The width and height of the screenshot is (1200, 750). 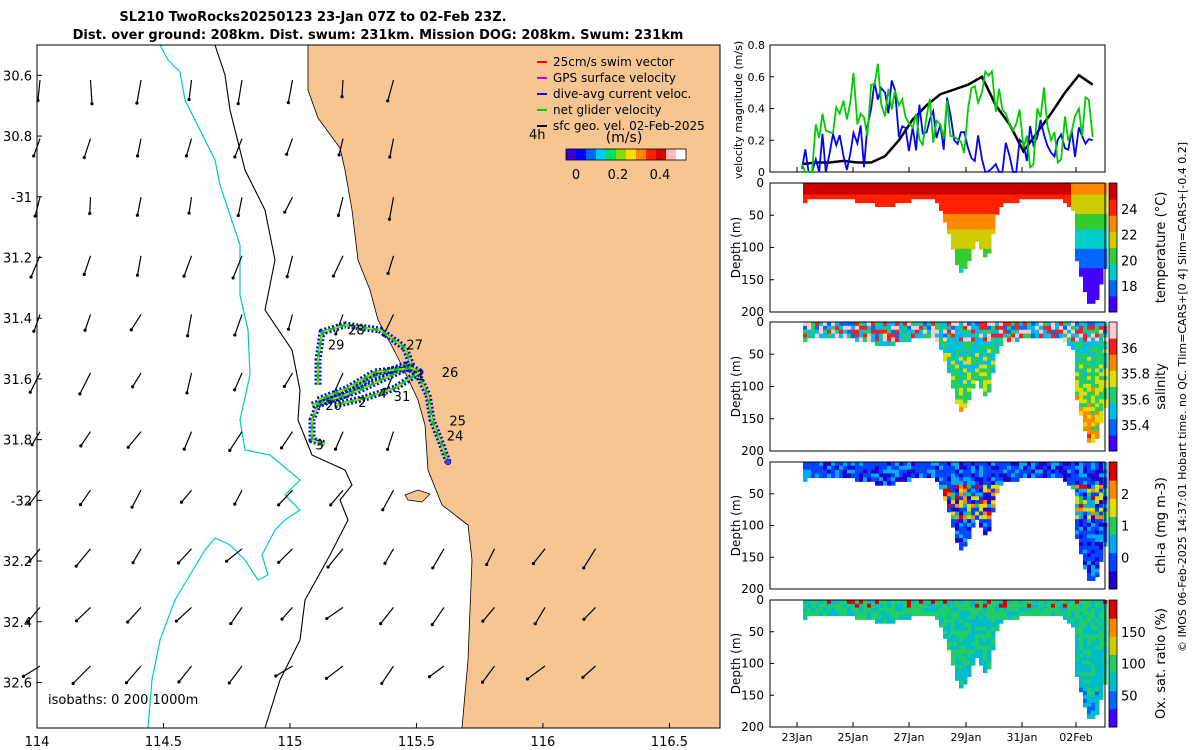 What do you see at coordinates (1113, 386) in the screenshot?
I see `section-colorbar-frame` at bounding box center [1113, 386].